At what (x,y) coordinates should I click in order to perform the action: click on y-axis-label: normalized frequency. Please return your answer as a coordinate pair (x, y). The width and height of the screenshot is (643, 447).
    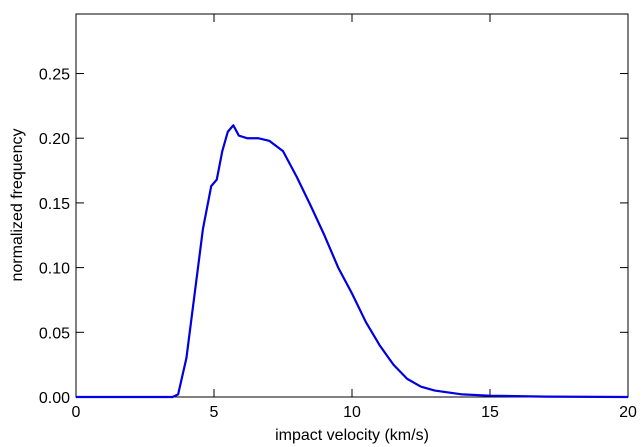
    Looking at the image, I should click on (17, 205).